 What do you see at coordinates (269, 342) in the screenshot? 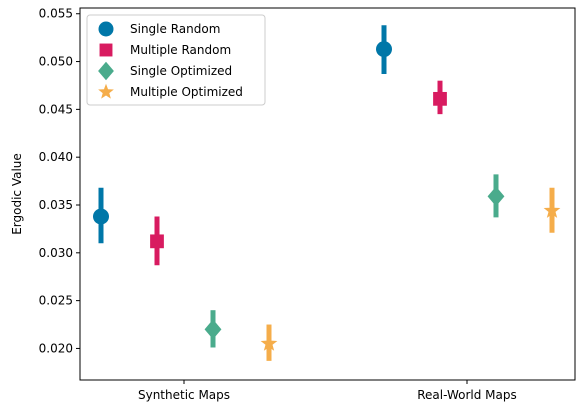
I see `multiple-optimized-synthetic-maps-point` at bounding box center [269, 342].